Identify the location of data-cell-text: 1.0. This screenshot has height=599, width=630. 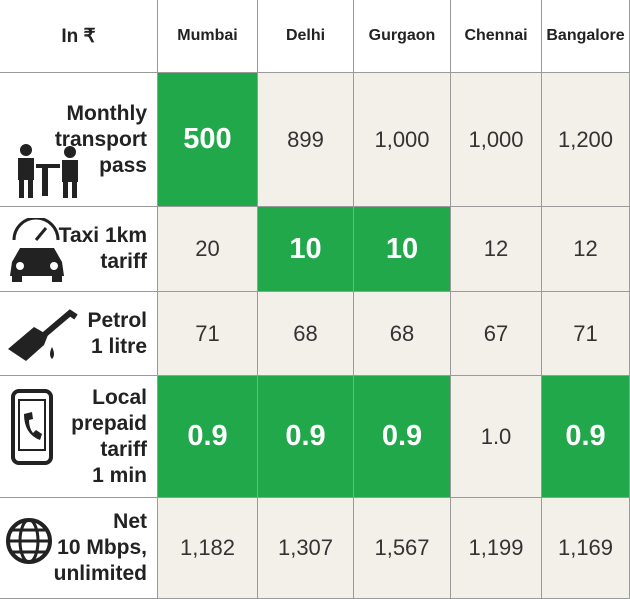
(496, 436).